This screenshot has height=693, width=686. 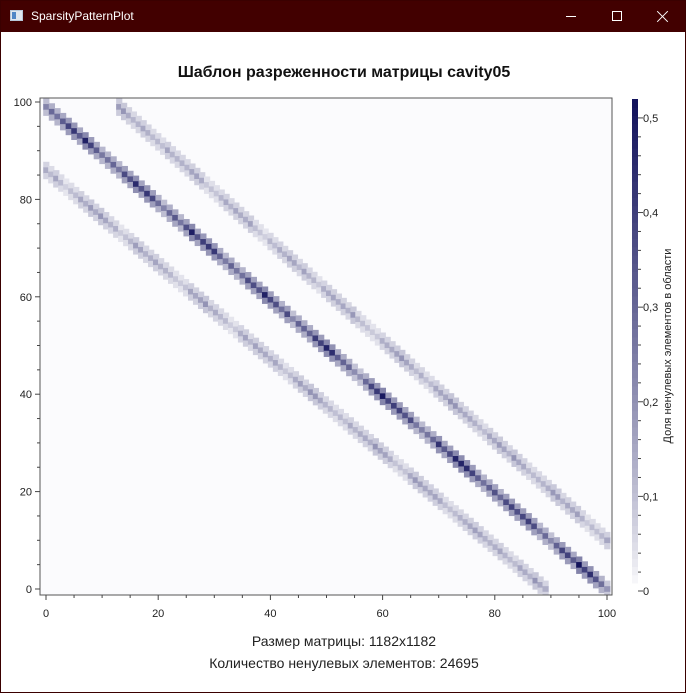 What do you see at coordinates (571, 16) in the screenshot?
I see `minimize-button` at bounding box center [571, 16].